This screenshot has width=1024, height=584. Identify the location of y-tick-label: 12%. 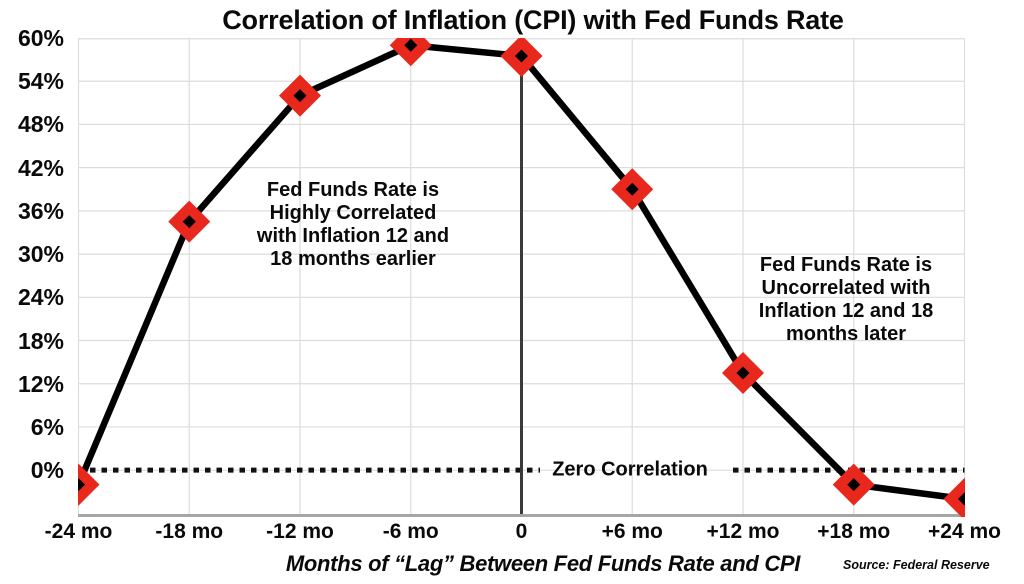
(40, 383).